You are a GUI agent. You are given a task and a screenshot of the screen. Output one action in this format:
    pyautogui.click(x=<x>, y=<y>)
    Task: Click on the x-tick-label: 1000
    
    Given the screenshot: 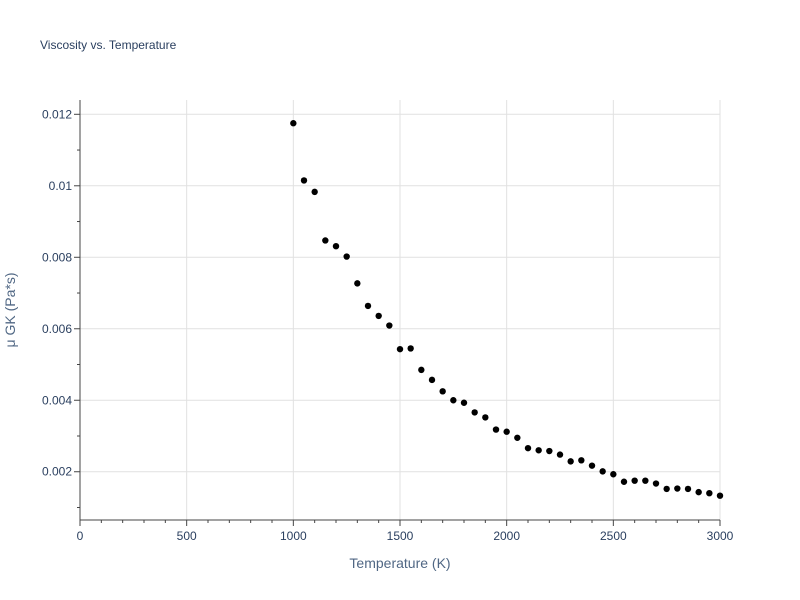 What is the action you would take?
    pyautogui.click(x=293, y=536)
    